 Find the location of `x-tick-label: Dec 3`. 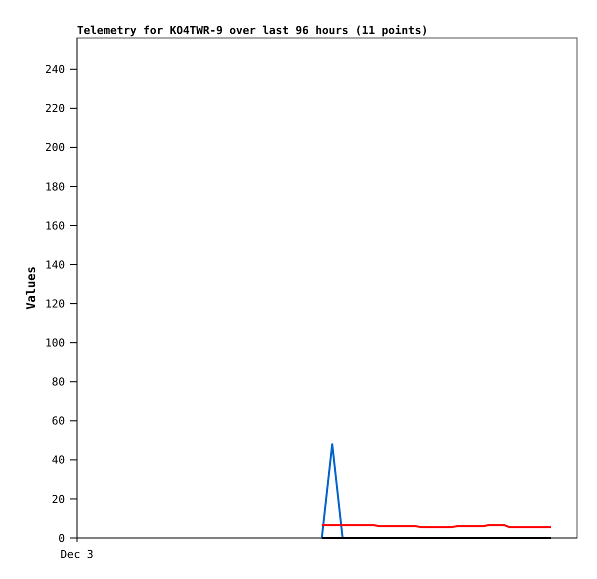

x-tick-label: Dec 3 is located at coordinates (77, 554).